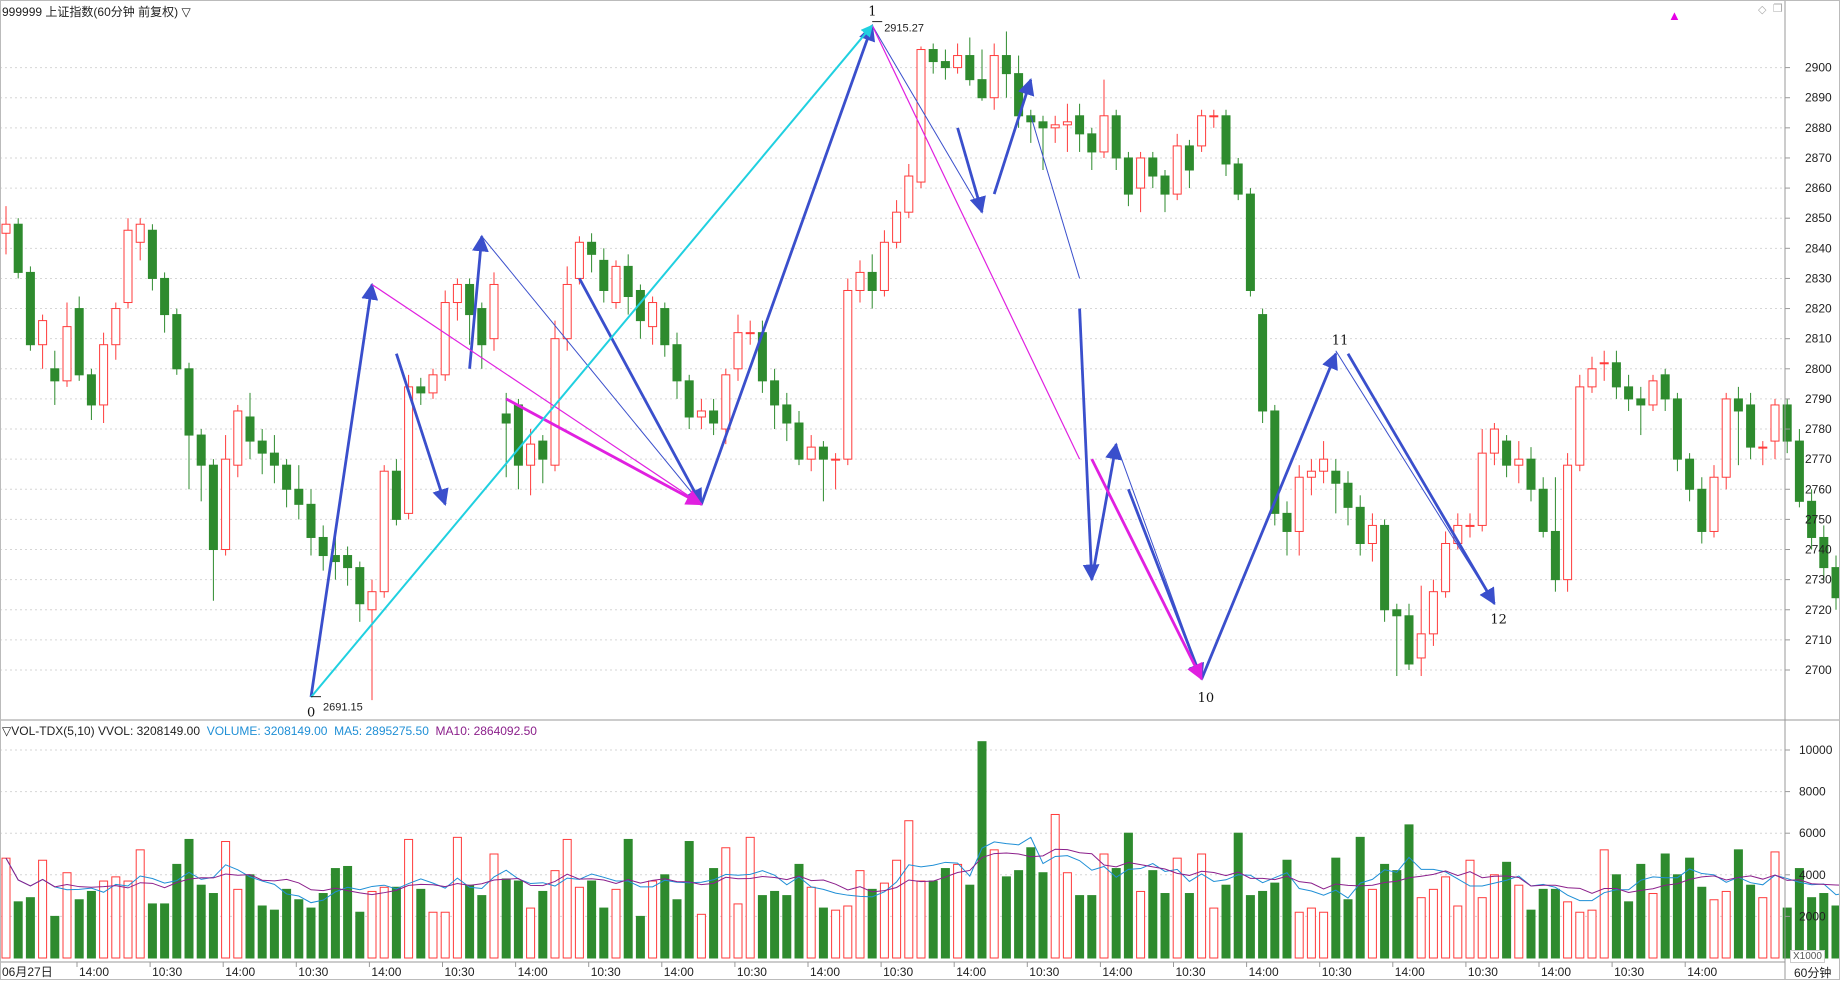  What do you see at coordinates (1818, 339) in the screenshot?
I see `price-tick-label: 2810` at bounding box center [1818, 339].